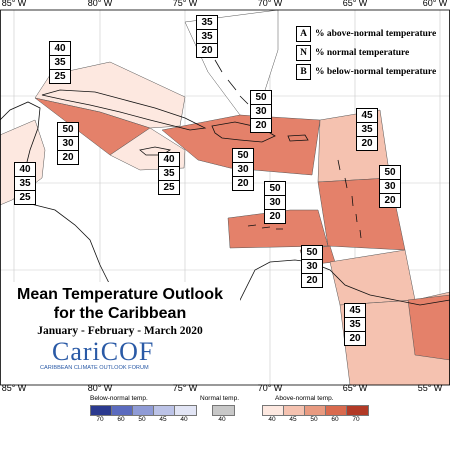 Image resolution: width=450 pixels, height=450 pixels. I want to click on zone-venezuela-east, so click(372, 277).